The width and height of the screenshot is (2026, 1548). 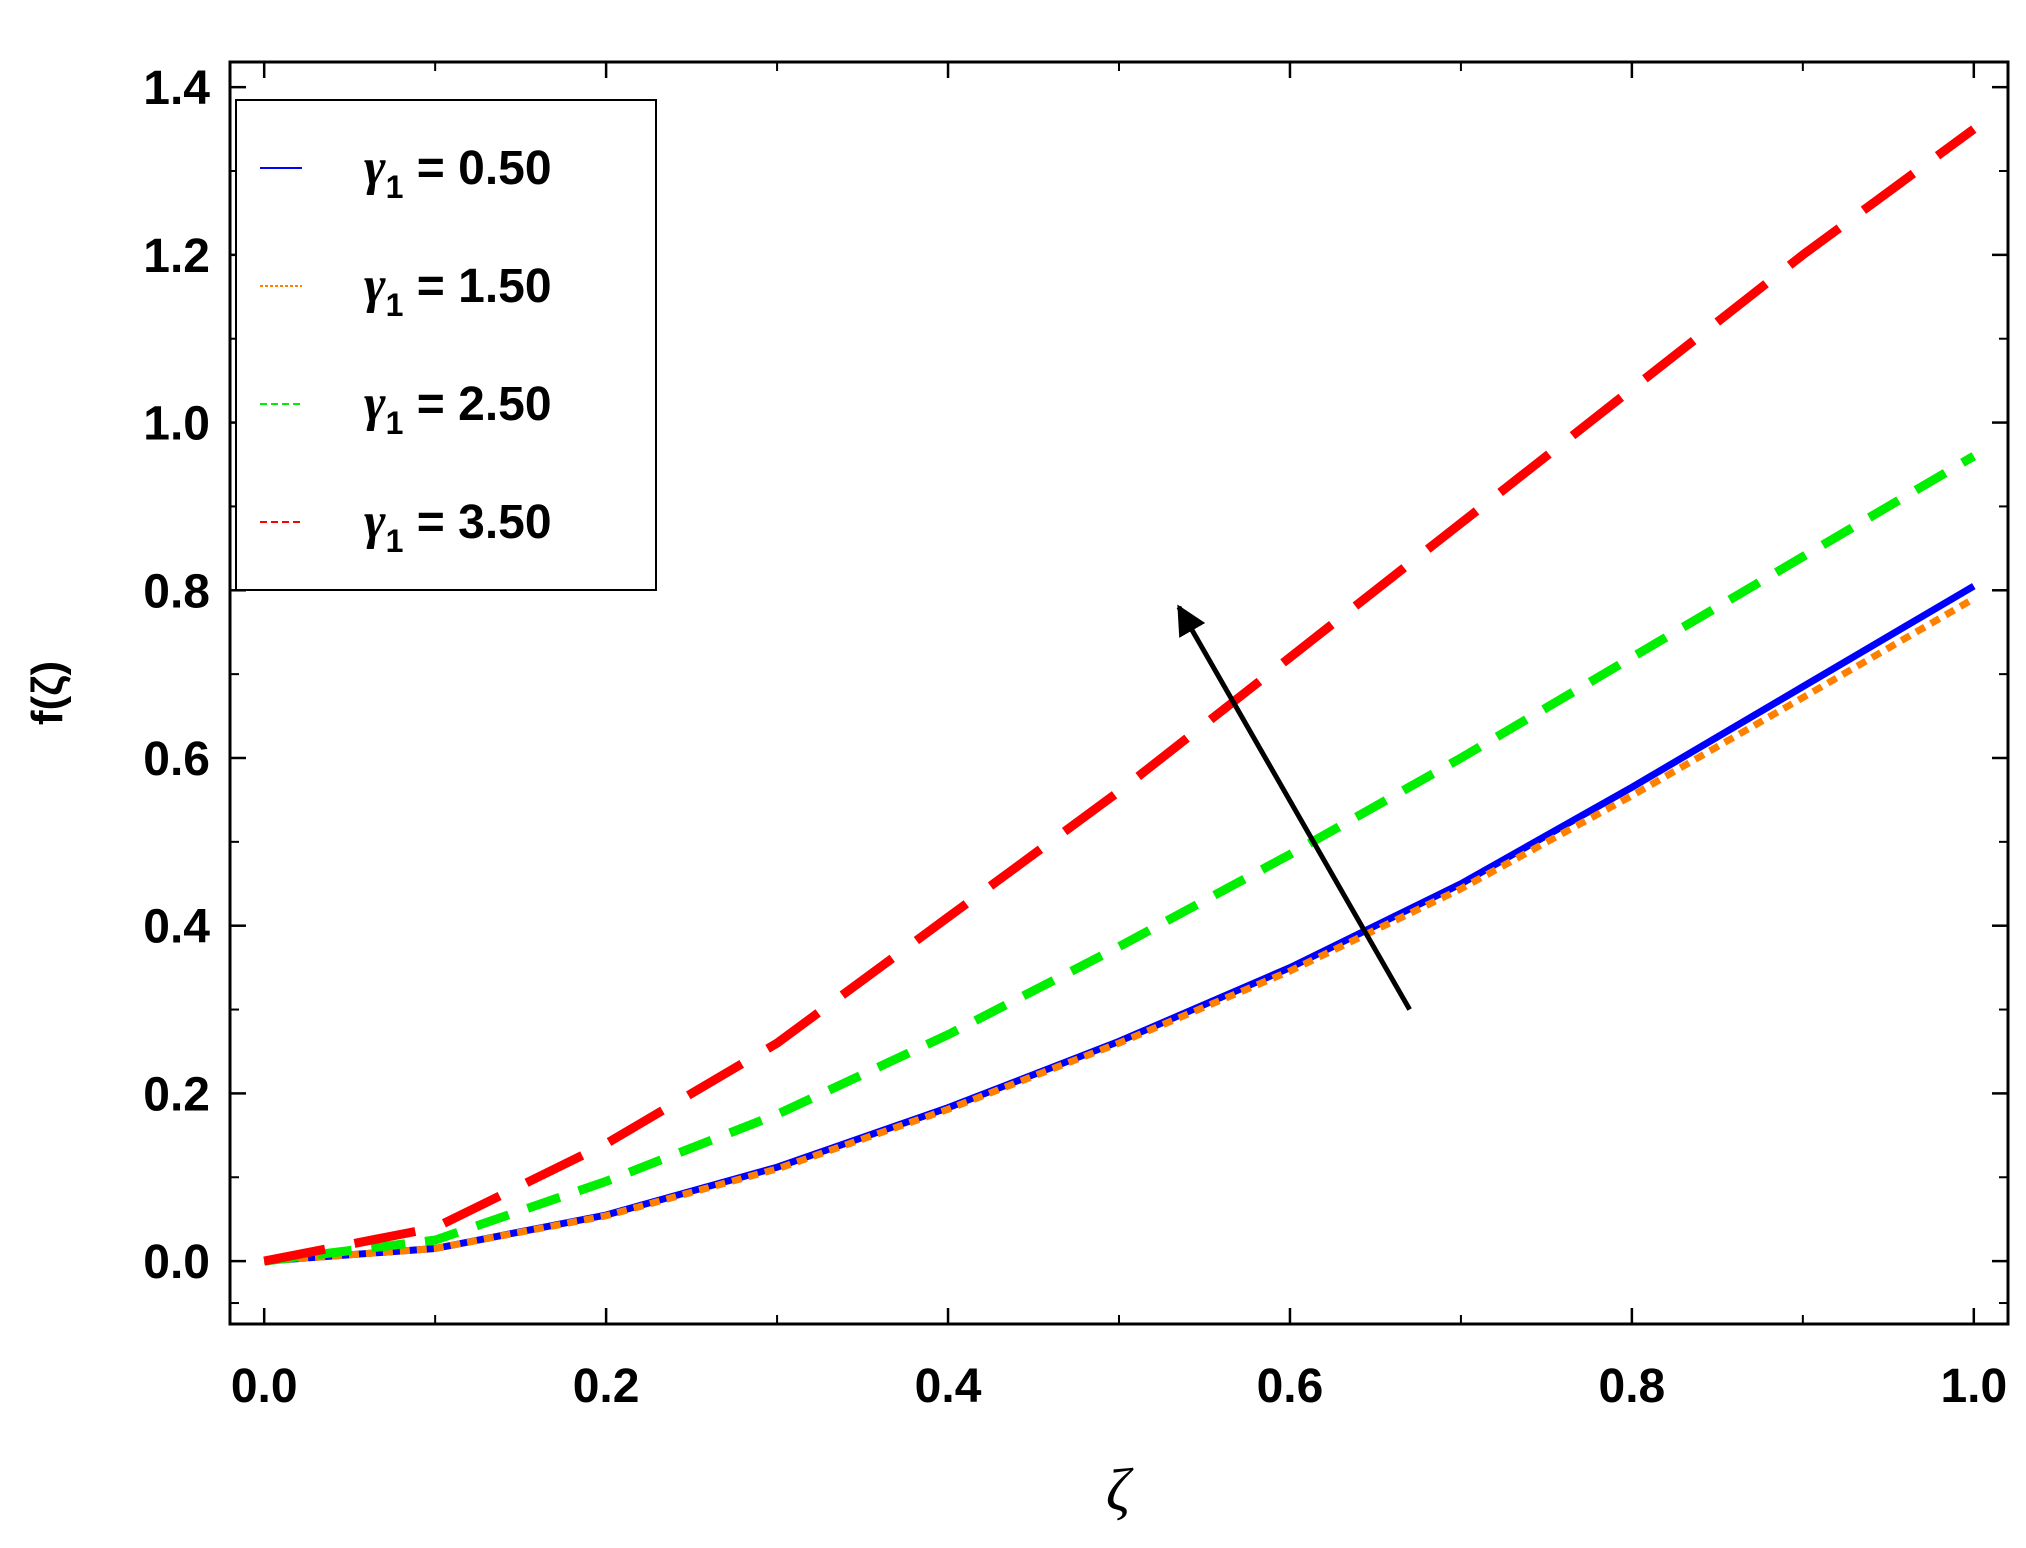 I want to click on x-tick-label: 0.4, so click(x=948, y=1386).